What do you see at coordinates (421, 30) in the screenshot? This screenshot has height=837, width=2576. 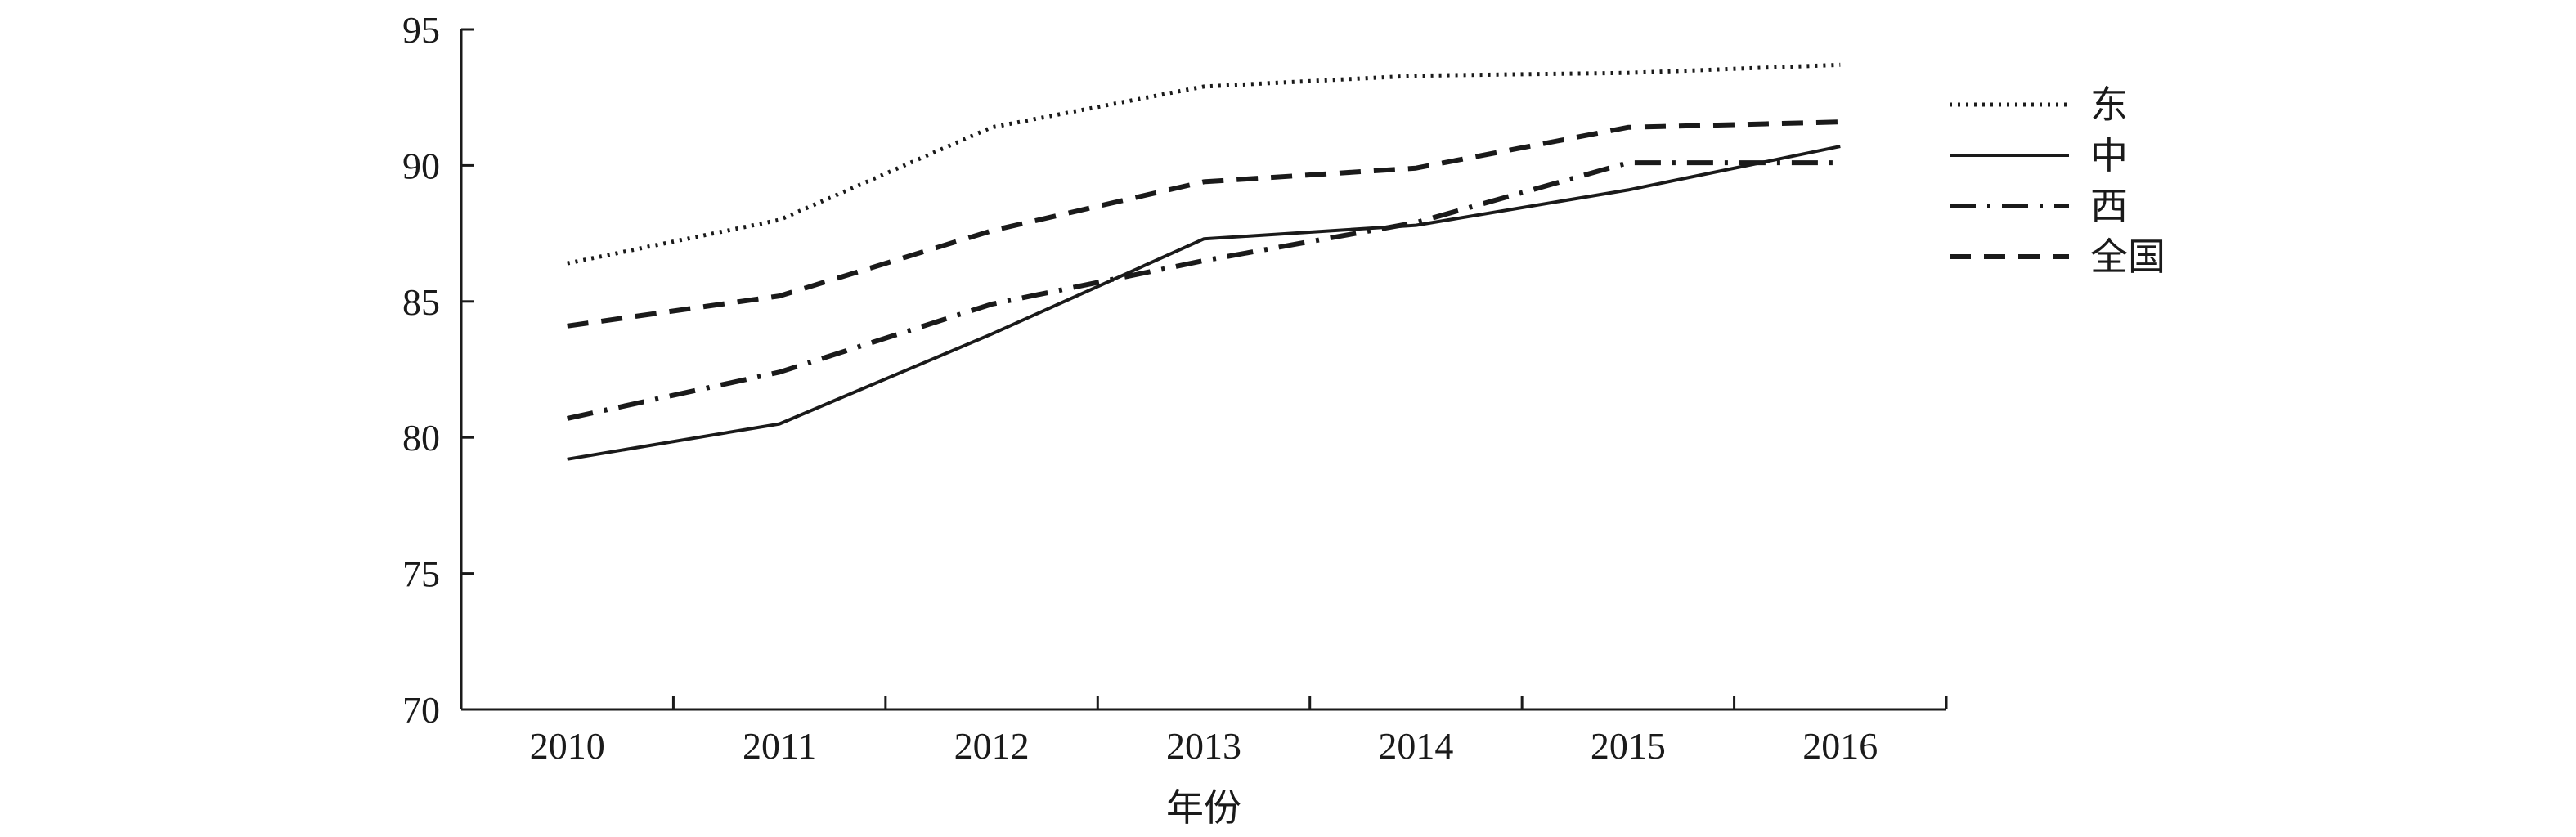 I see `y-tick-label: 95` at bounding box center [421, 30].